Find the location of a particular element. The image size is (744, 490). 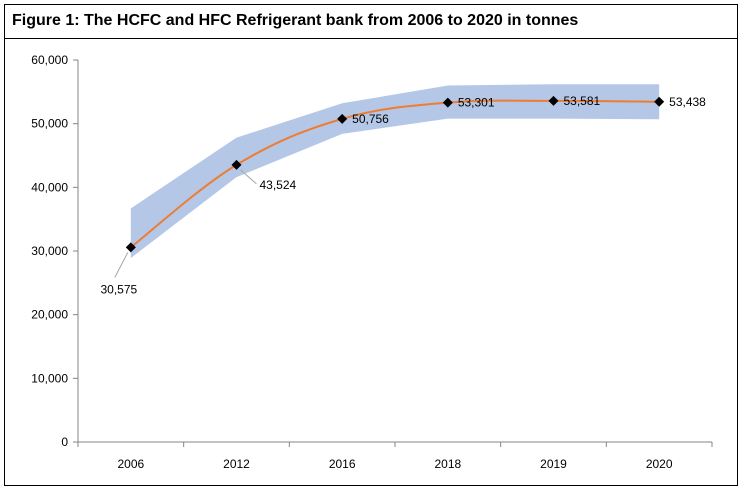

x-tick-label: 2018 is located at coordinates (447, 464).